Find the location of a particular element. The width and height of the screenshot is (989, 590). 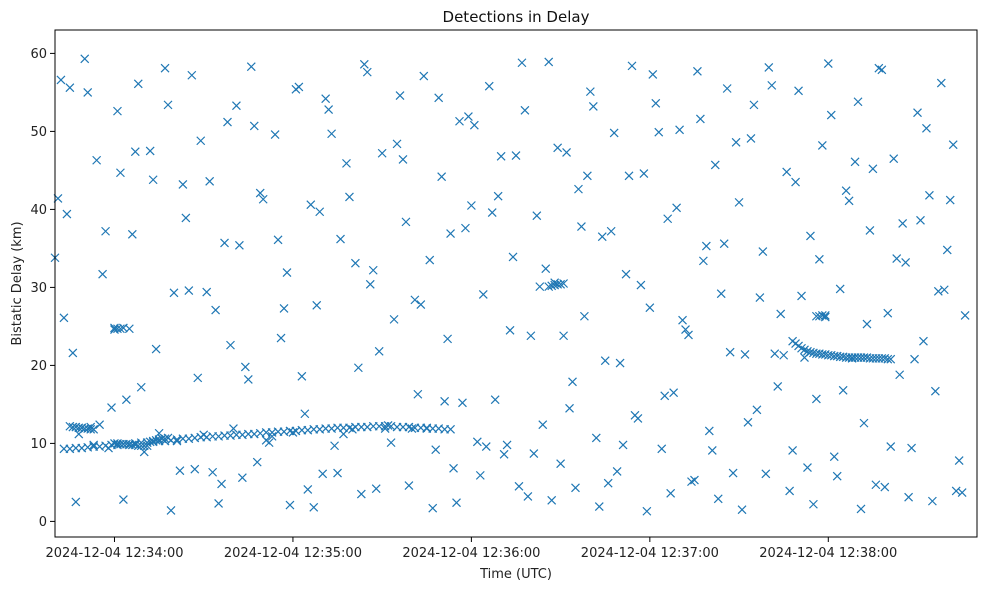

x-tick-label: 2024-12-04 12:35:00 is located at coordinates (293, 553).